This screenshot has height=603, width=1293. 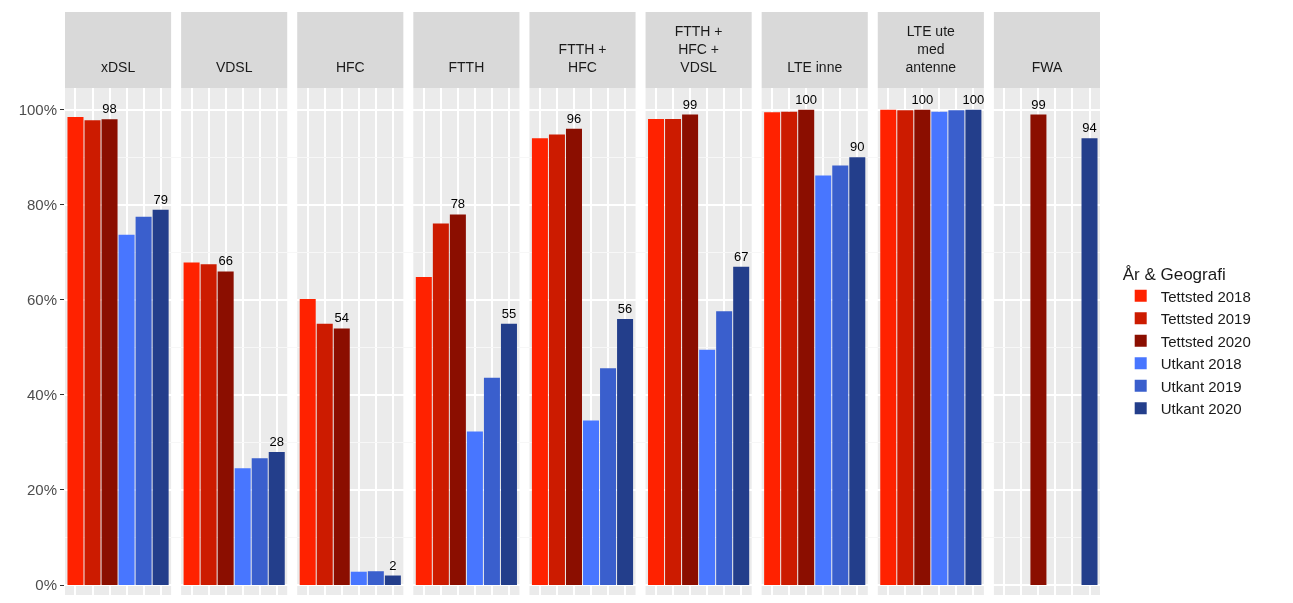 I want to click on data-label: 94, so click(x=1089, y=128).